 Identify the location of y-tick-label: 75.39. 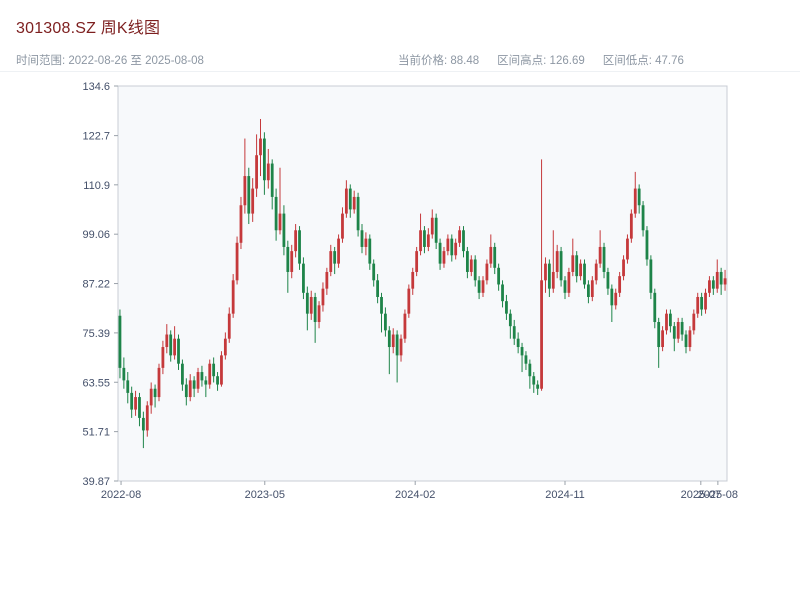
(96, 334).